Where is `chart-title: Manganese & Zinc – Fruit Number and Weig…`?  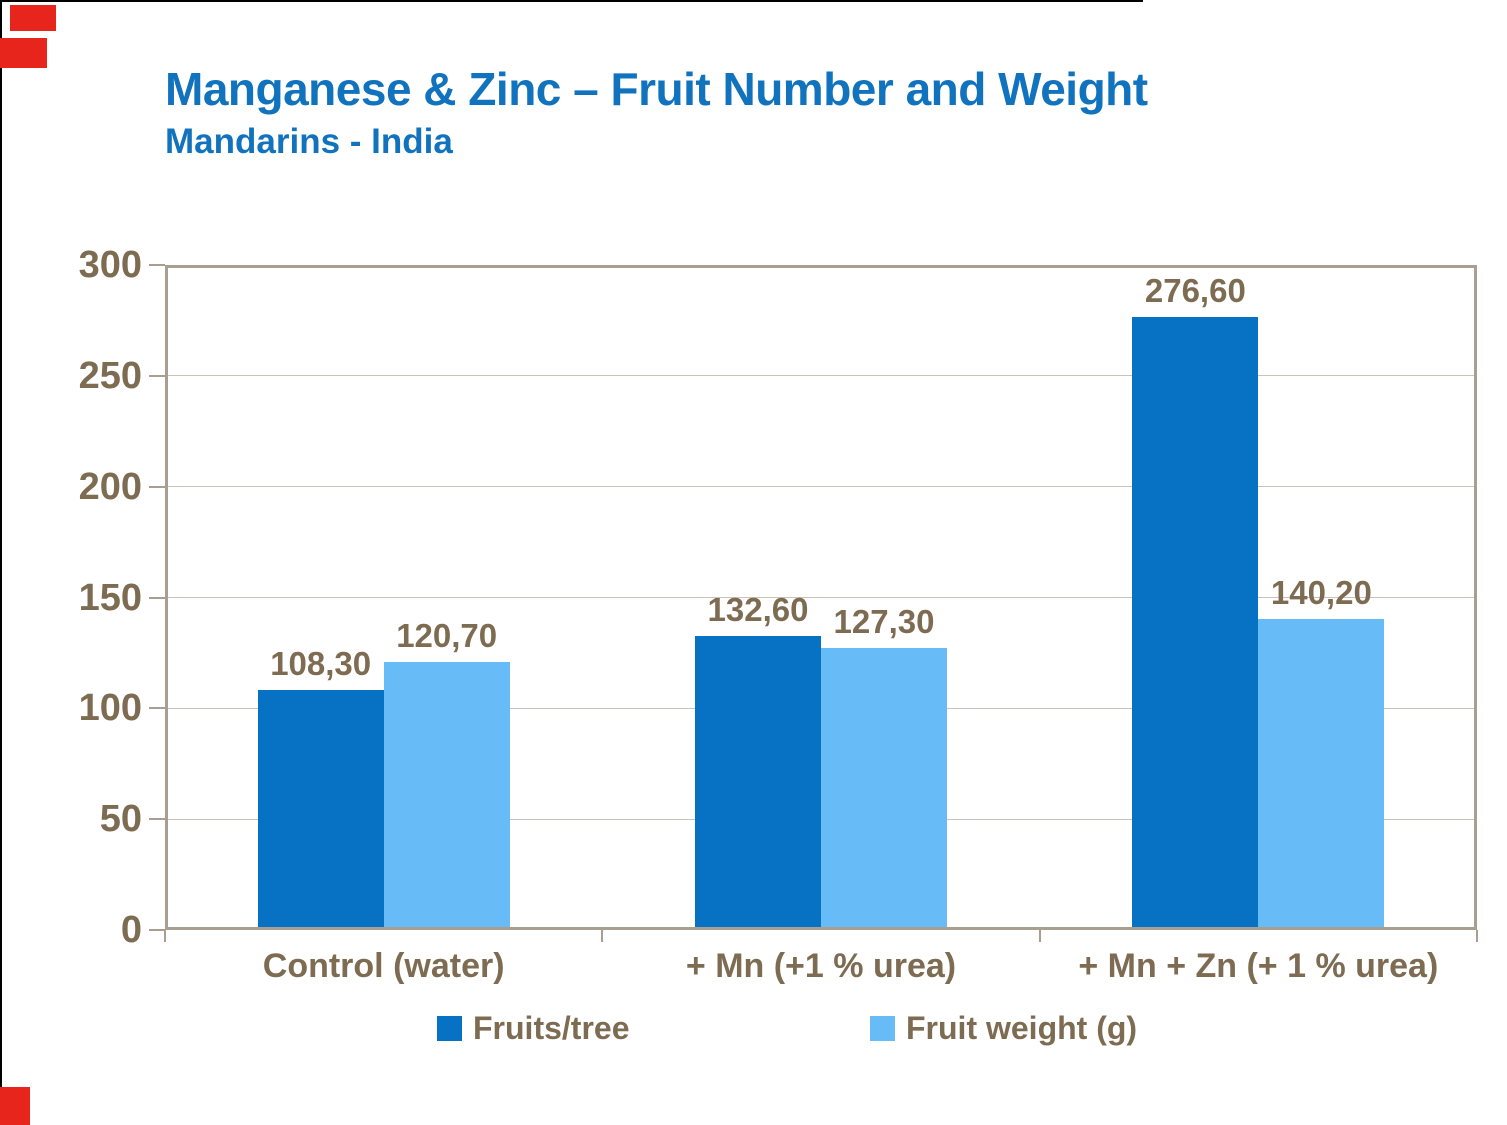 chart-title: Manganese & Zinc – Fruit Number and Weig… is located at coordinates (656, 89).